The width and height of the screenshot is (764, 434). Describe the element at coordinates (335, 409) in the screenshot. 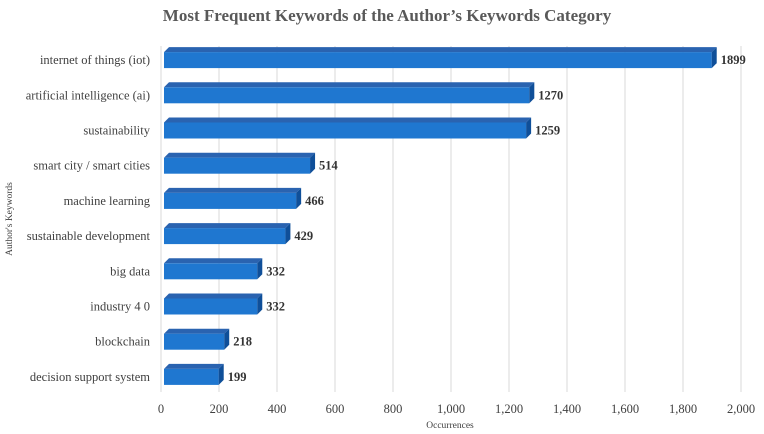

I see `x-tick-label: 600` at that location.